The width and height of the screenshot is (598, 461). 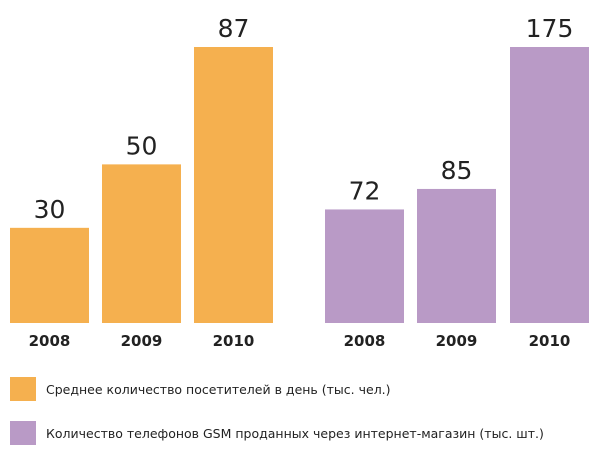 I want to click on data-label-phones-2009: 85, so click(x=457, y=170).